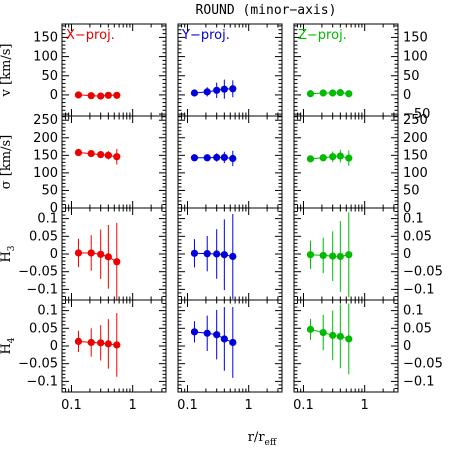 The height and width of the screenshot is (458, 458). Describe the element at coordinates (271, 443) in the screenshot. I see `x-axis-label-sub: eff` at that location.